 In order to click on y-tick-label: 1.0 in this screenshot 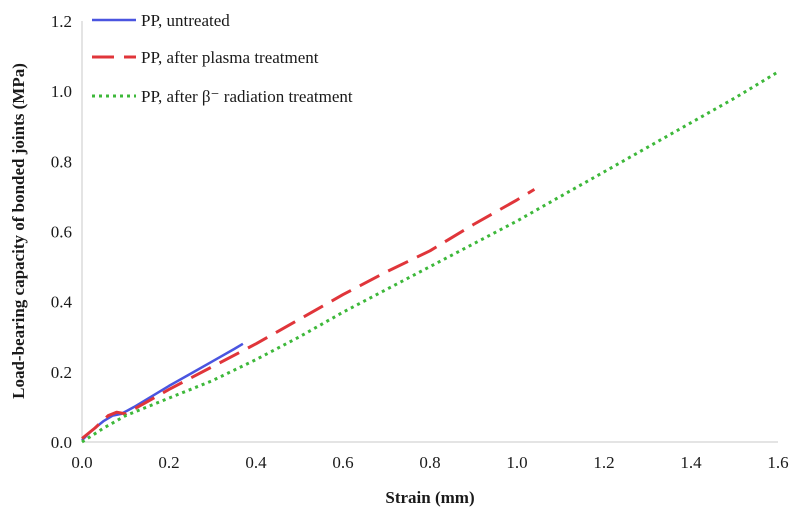, I will do `click(61, 91)`.